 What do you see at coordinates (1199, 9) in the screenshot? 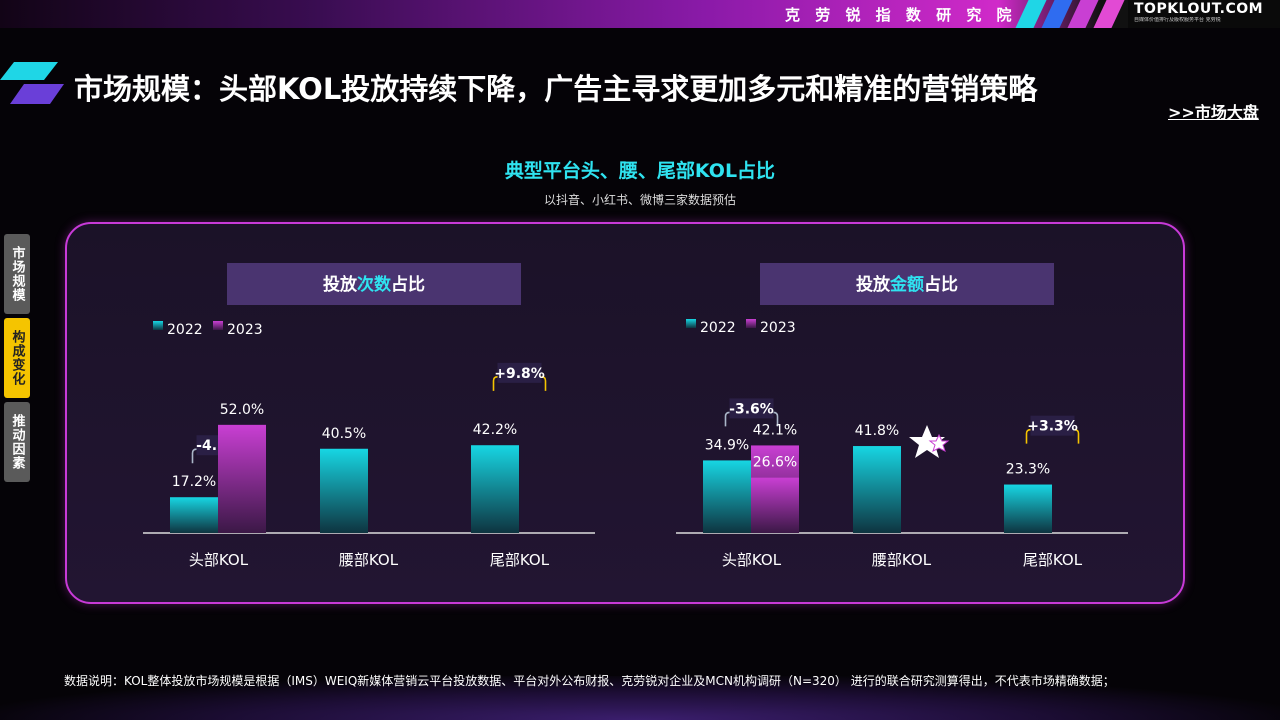
I see `brand-name: TOPKLOUT.COM` at bounding box center [1199, 9].